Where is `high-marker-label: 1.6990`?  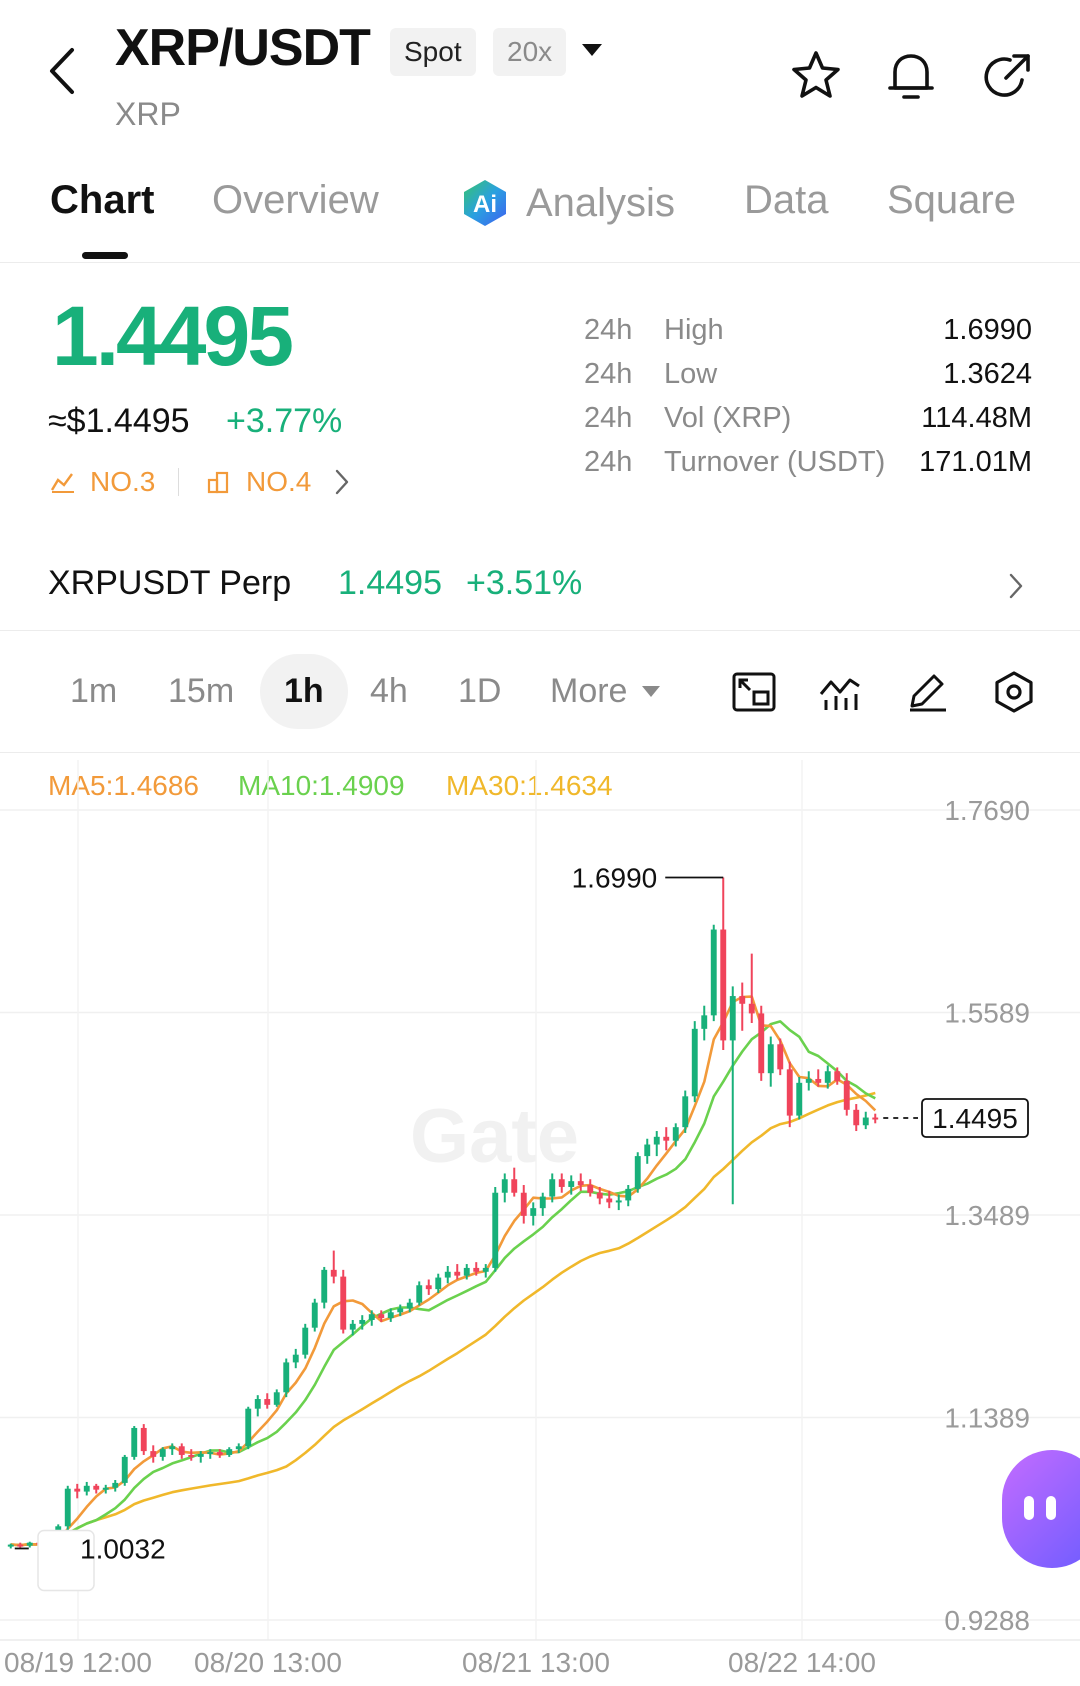 high-marker-label: 1.6990 is located at coordinates (615, 877).